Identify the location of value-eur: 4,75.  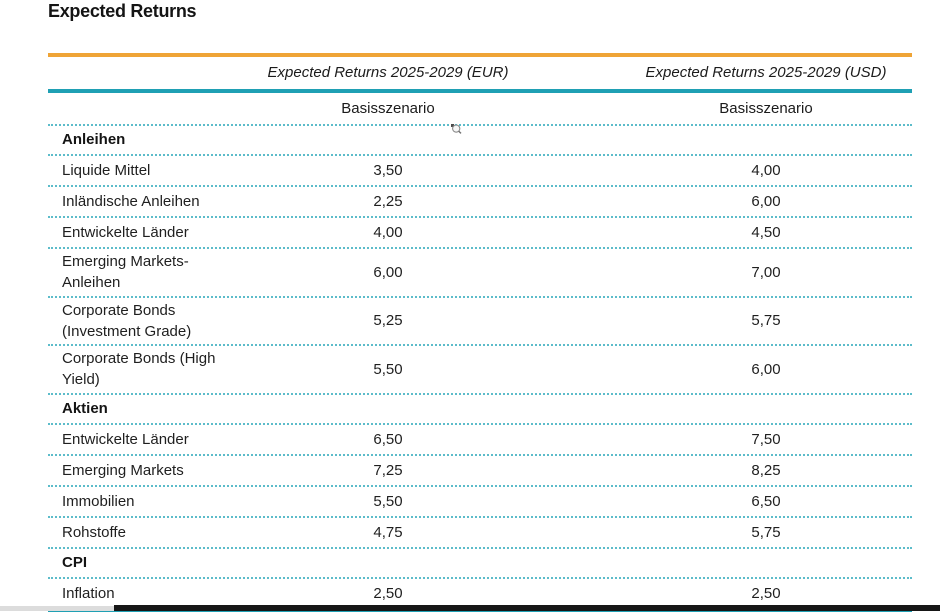
(388, 532).